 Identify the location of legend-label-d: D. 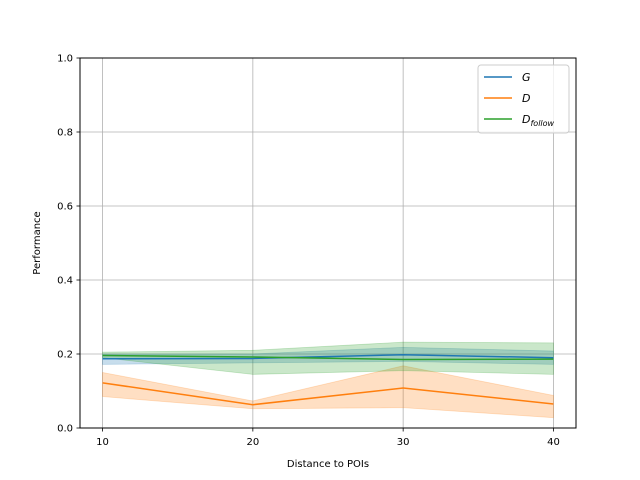
(526, 98).